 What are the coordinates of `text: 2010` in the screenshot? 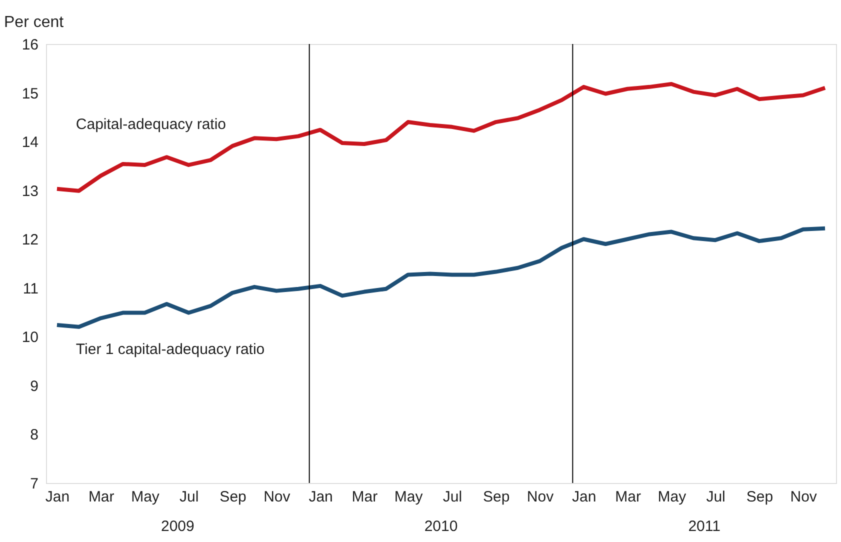 It's located at (441, 526).